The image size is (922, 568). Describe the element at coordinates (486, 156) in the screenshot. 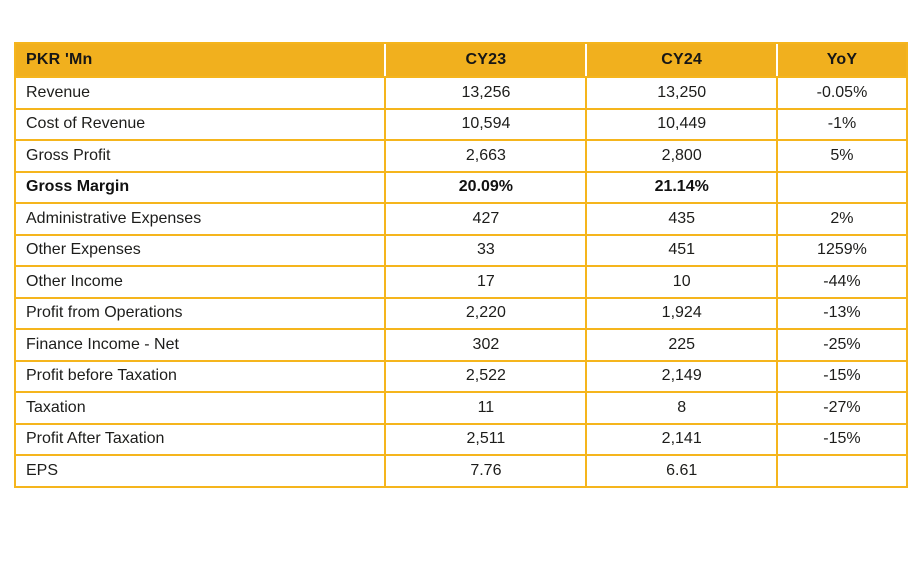

I see `cy23-value-cell: 2,663` at that location.